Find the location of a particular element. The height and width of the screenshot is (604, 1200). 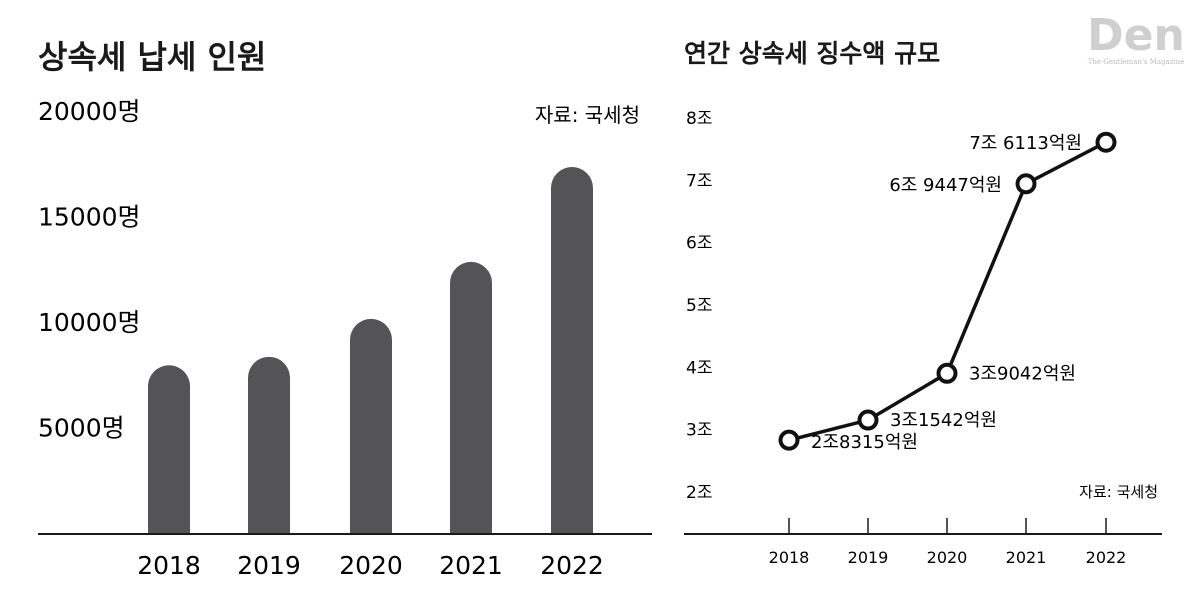

bar-x-axis: 2018 2019 2020 2021 2022 is located at coordinates (370, 565).